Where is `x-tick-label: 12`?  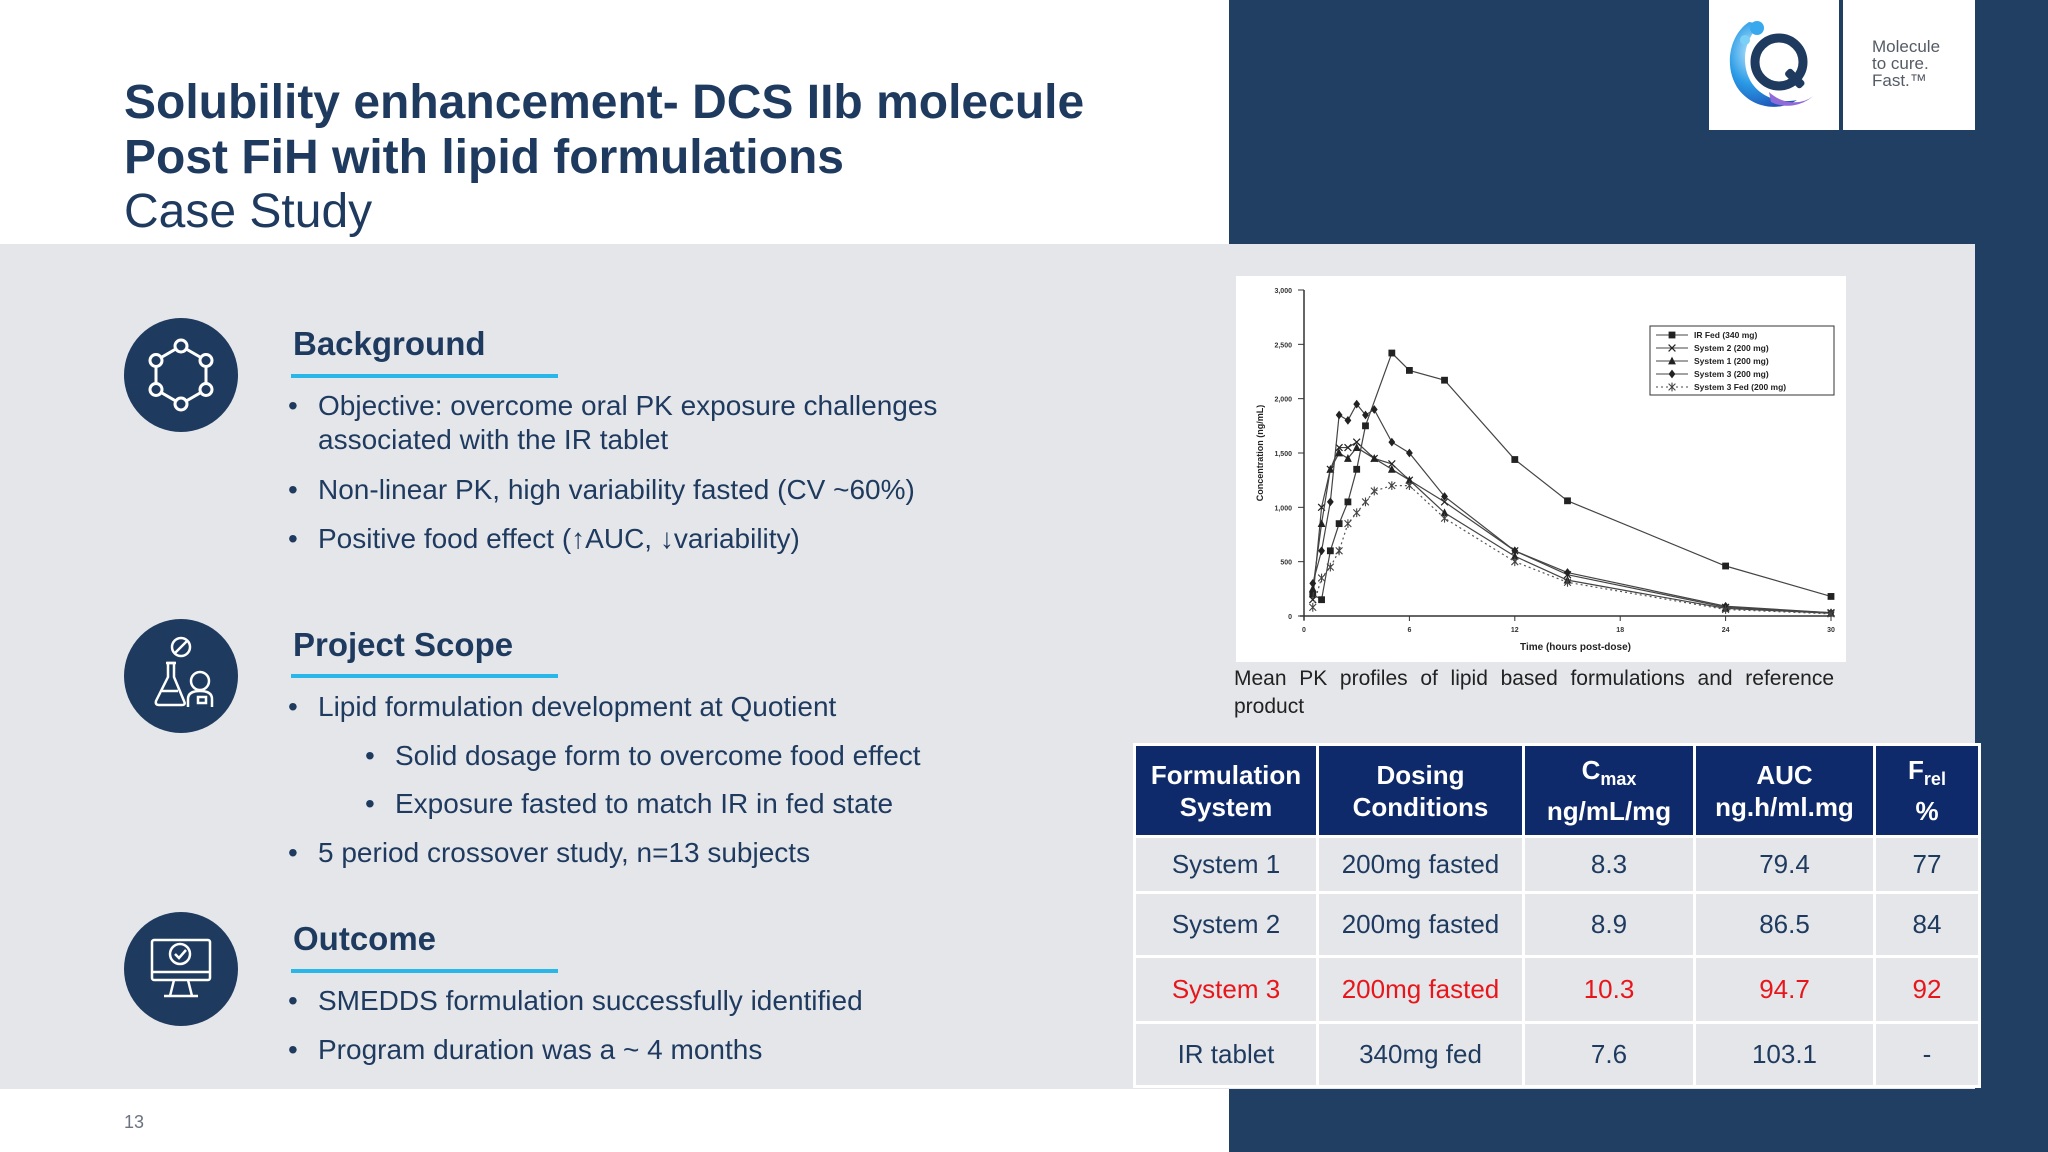 x-tick-label: 12 is located at coordinates (1515, 630).